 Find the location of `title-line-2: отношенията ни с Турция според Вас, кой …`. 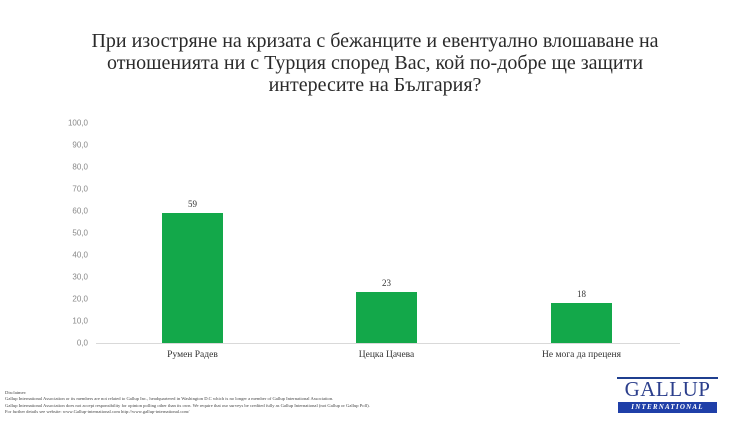

title-line-2: отношенията ни с Турция според Вас, кой … is located at coordinates (375, 63).